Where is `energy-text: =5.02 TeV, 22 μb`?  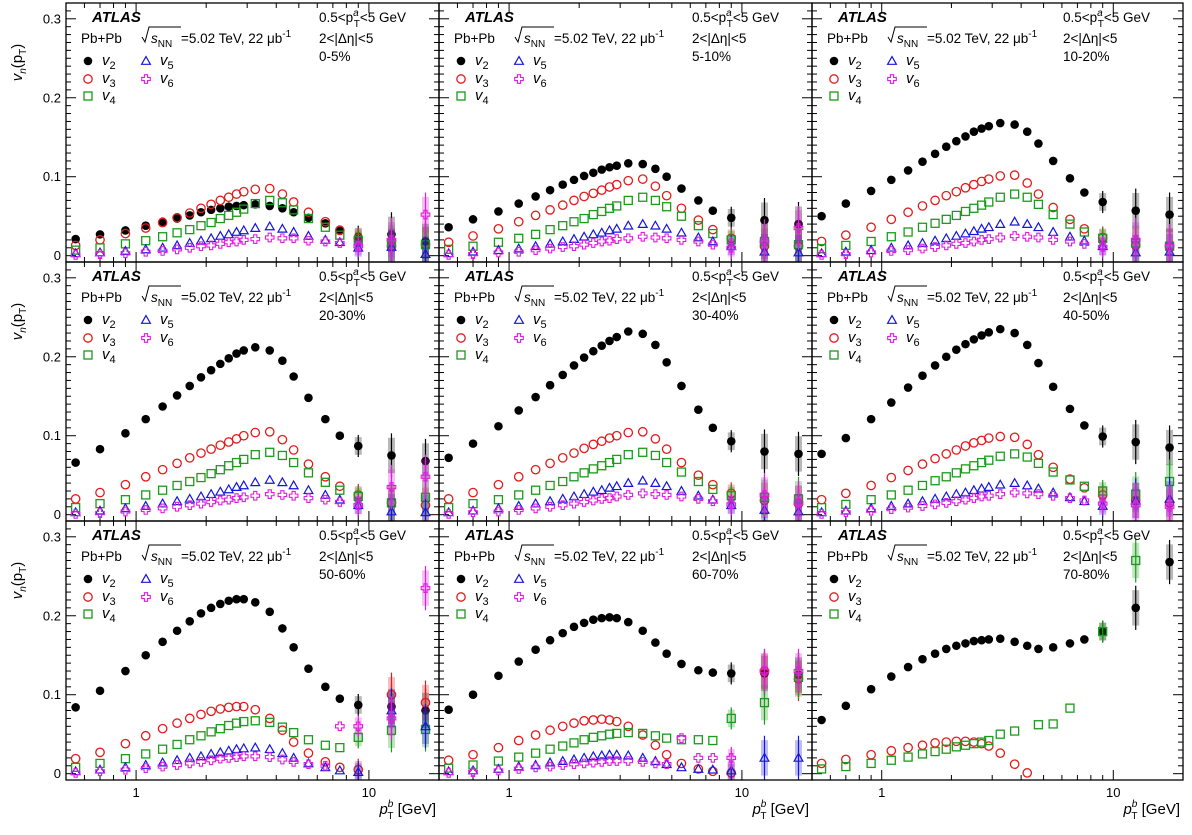
energy-text: =5.02 TeV, 22 μb is located at coordinates (977, 38).